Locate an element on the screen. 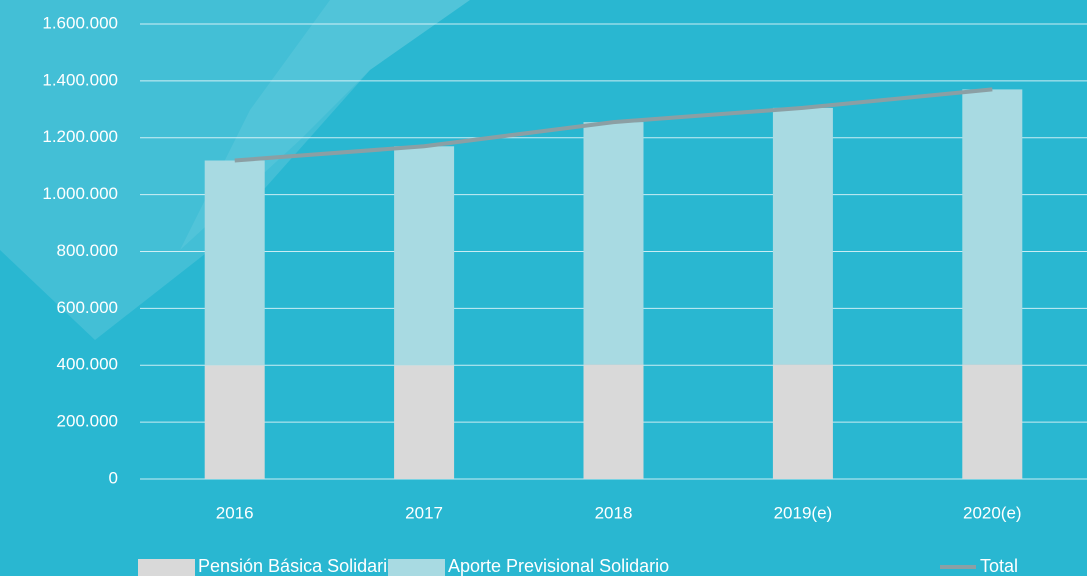 Image resolution: width=1087 pixels, height=576 pixels. y-tick-label: 600.000 is located at coordinates (87, 307).